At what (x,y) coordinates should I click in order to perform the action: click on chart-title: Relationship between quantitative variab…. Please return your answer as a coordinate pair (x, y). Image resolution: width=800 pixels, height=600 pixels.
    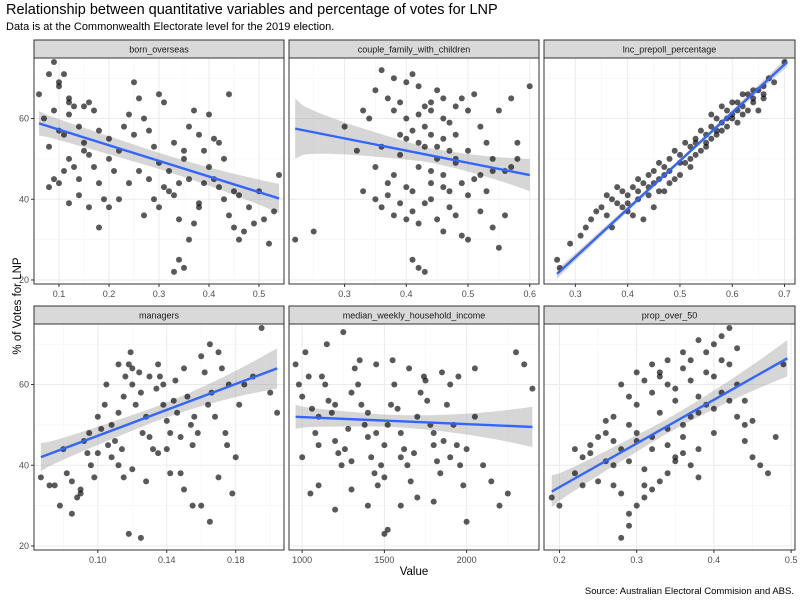
    Looking at the image, I should click on (252, 10).